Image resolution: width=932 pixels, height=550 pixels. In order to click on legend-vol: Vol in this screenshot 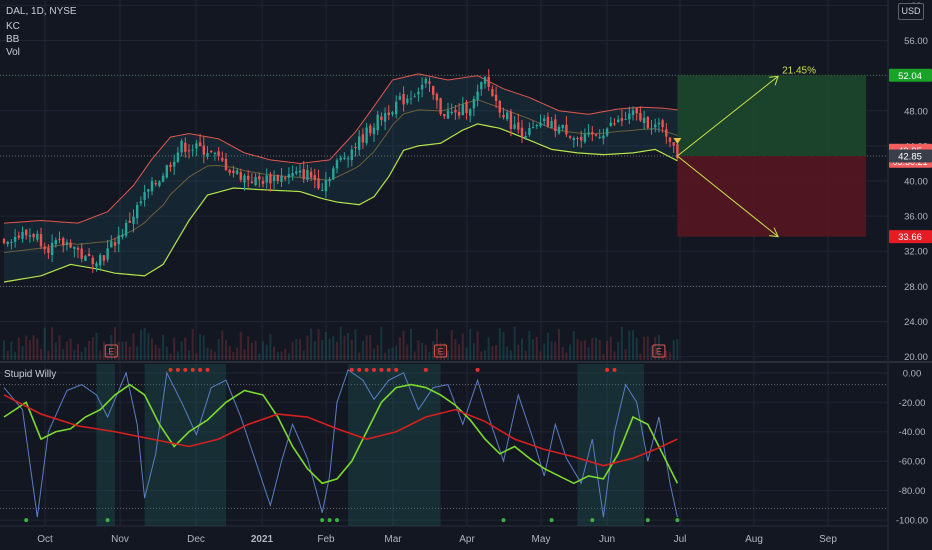, I will do `click(13, 52)`.